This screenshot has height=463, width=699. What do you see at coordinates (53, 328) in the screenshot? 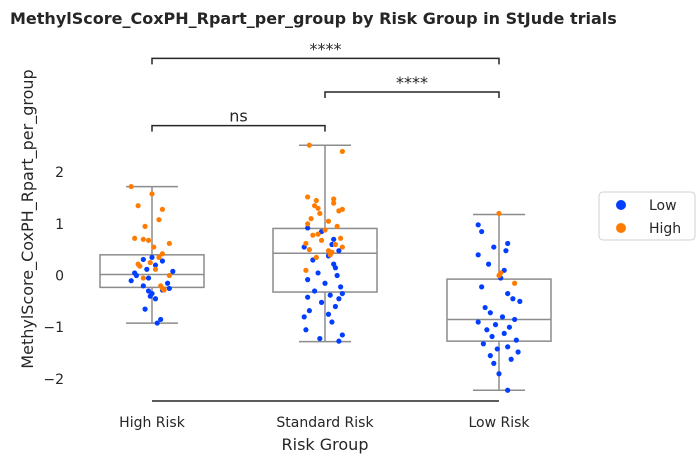
I see `y-tick-label: −1` at bounding box center [53, 328].